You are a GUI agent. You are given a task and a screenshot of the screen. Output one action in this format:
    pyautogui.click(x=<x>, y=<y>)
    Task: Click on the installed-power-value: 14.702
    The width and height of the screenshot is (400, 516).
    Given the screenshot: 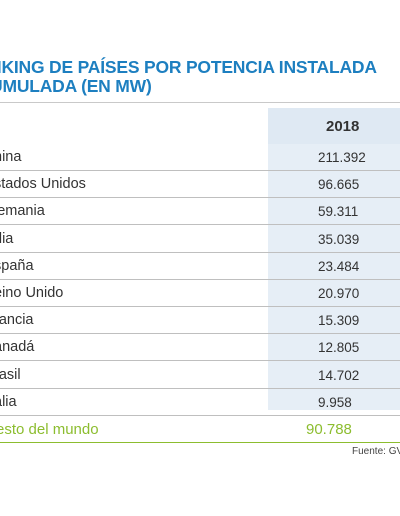 What is the action you would take?
    pyautogui.click(x=339, y=375)
    